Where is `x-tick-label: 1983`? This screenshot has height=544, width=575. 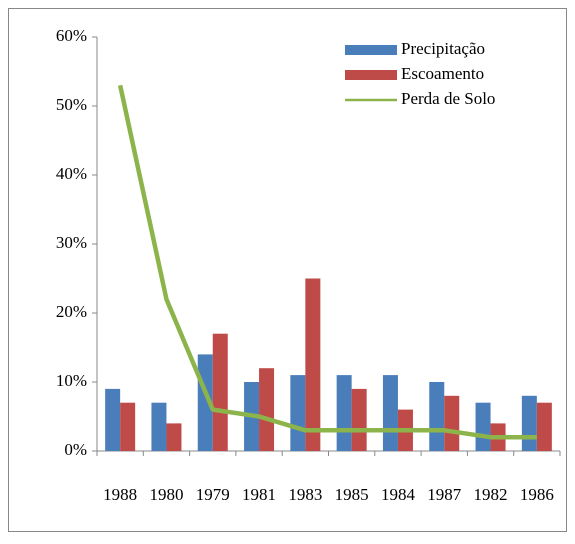 x-tick-label: 1983 is located at coordinates (305, 494).